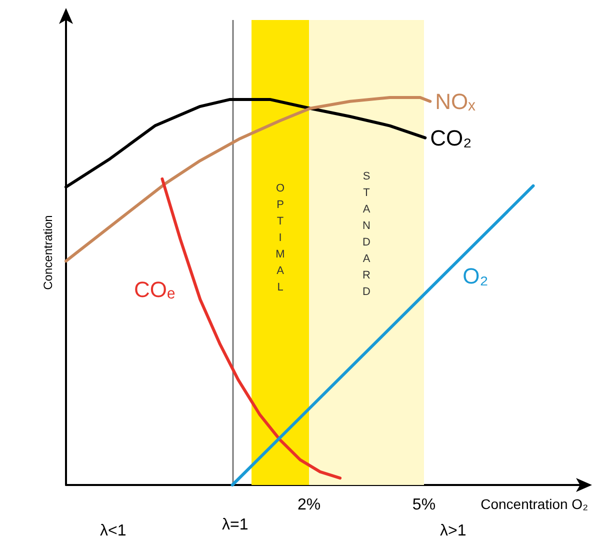  I want to click on text: λ>1, so click(453, 530).